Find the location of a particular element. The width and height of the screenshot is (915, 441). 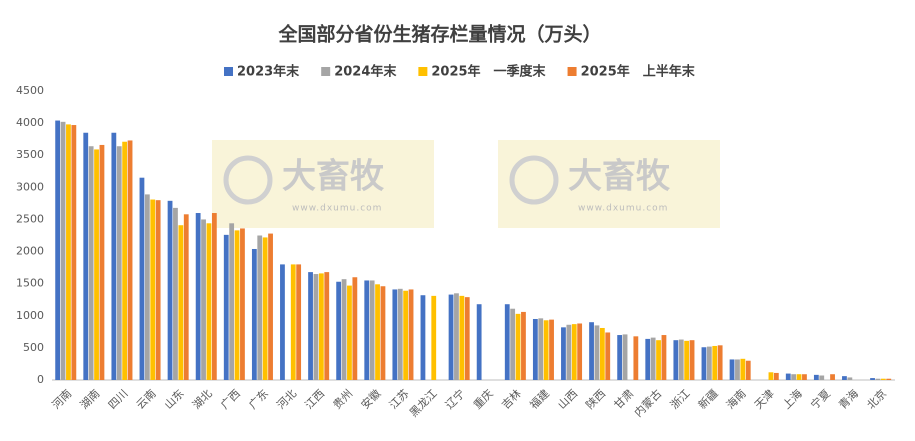

x-tick-label: 广西 is located at coordinates (230, 399).